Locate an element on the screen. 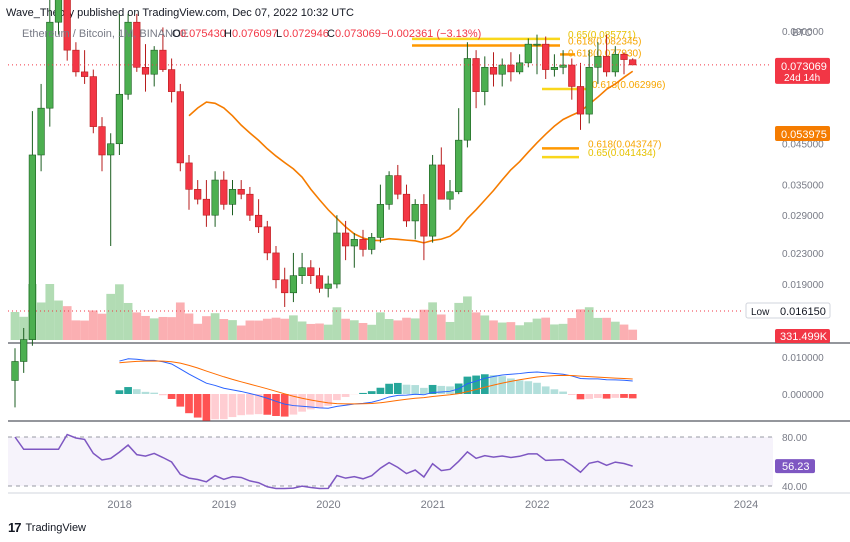 The height and width of the screenshot is (542, 850). macd-pane is located at coordinates (376, 389).